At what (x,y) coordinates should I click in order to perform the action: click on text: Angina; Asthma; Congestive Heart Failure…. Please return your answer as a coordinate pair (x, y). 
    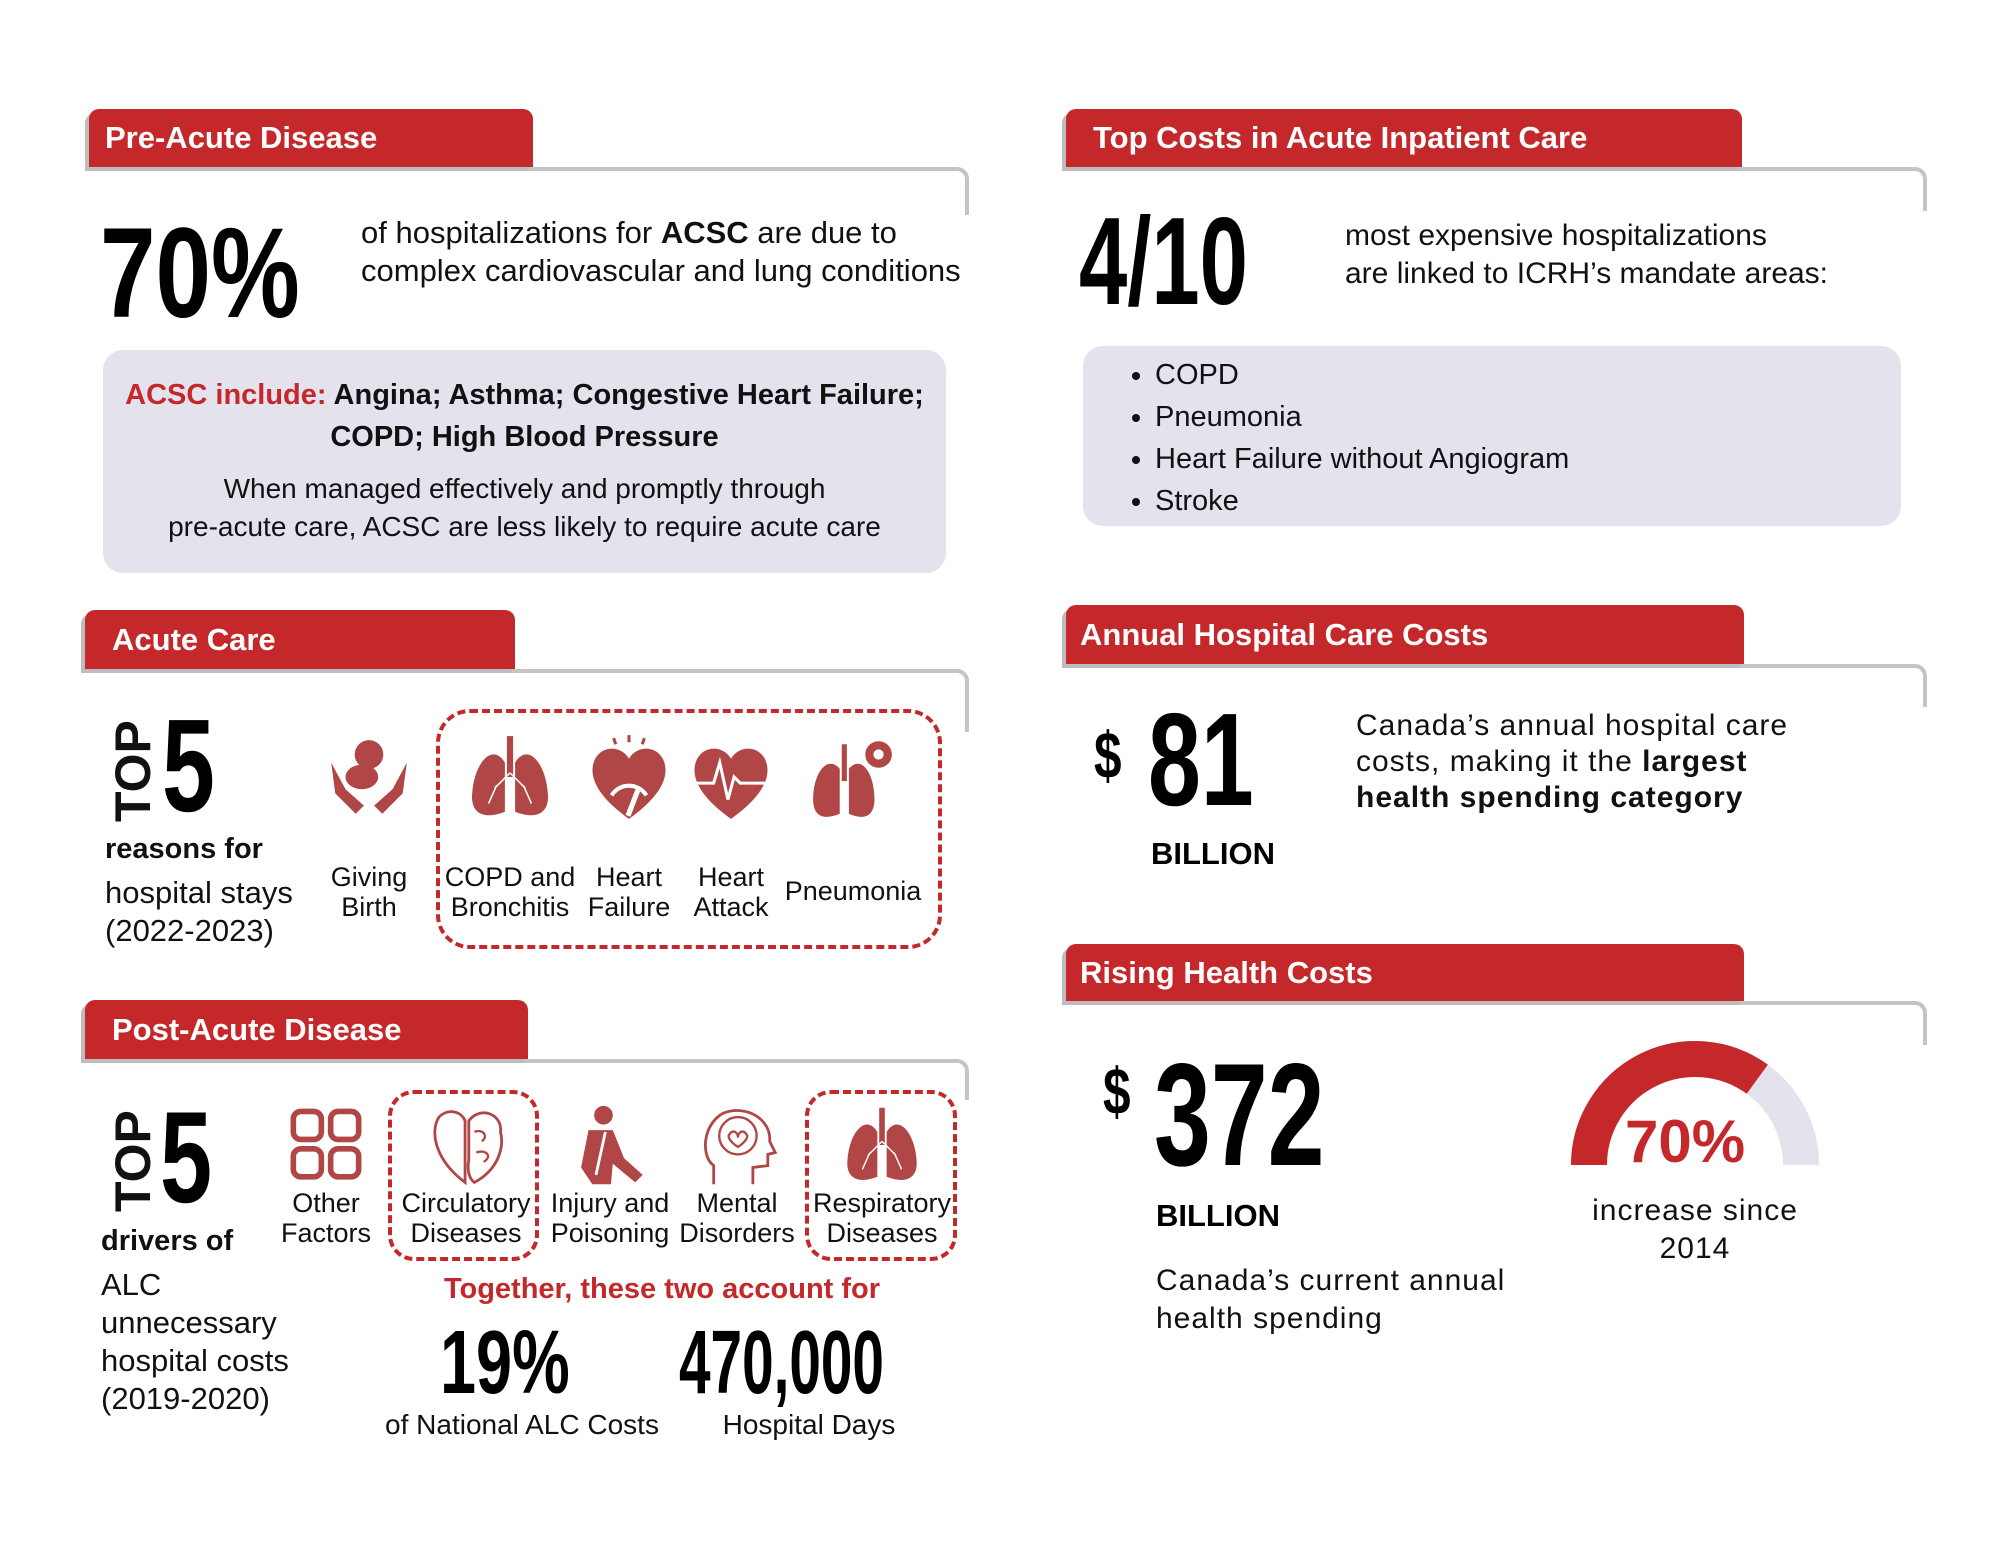
    Looking at the image, I should click on (625, 395).